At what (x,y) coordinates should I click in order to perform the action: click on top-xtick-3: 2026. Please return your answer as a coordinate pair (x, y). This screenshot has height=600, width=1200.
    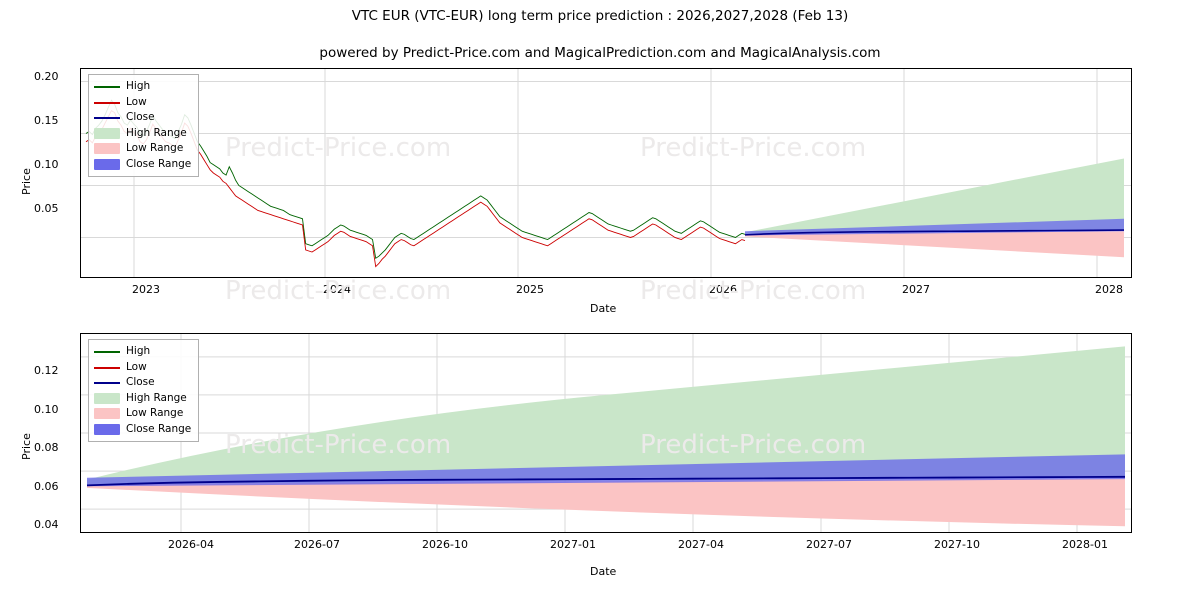
    Looking at the image, I should click on (723, 289).